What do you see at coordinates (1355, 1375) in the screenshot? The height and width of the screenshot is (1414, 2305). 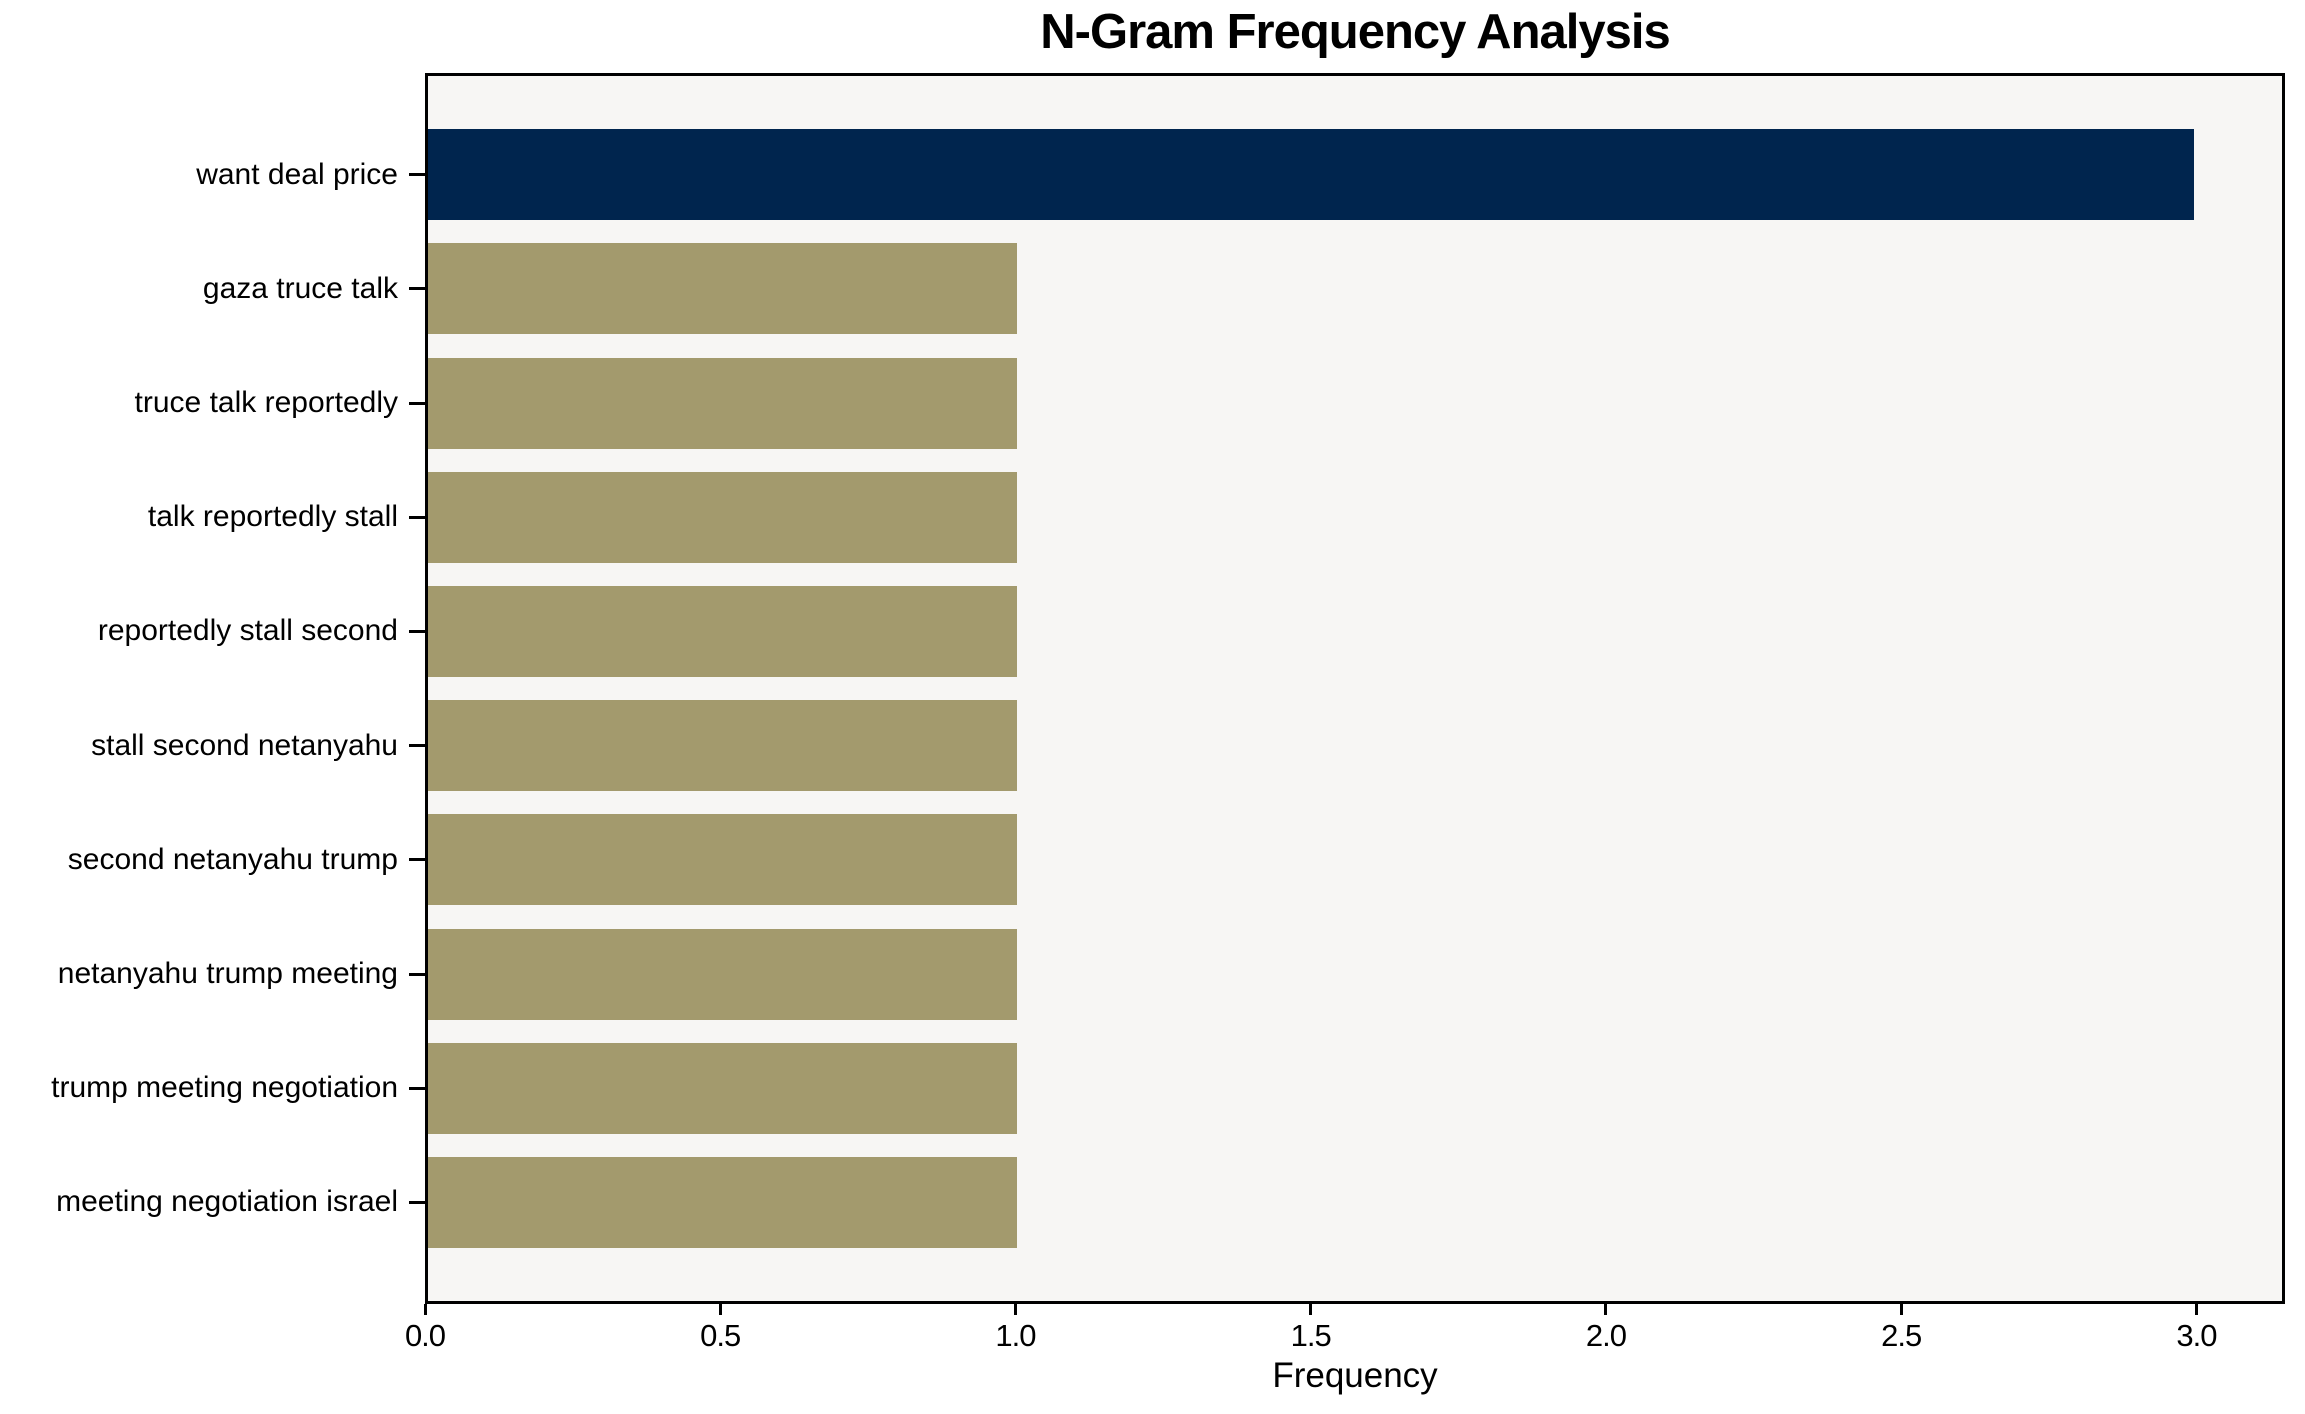 I see `x-axis-label: Frequency` at bounding box center [1355, 1375].